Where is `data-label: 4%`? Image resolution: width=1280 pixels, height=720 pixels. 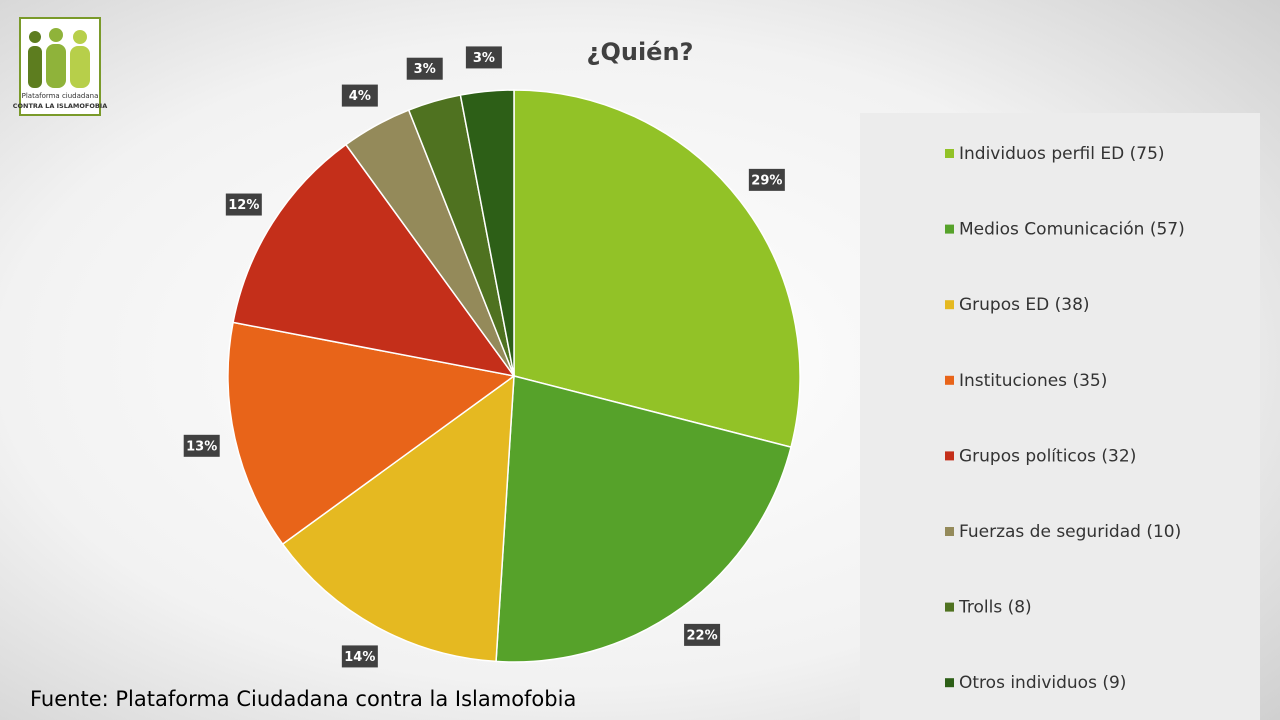 data-label: 4% is located at coordinates (360, 96).